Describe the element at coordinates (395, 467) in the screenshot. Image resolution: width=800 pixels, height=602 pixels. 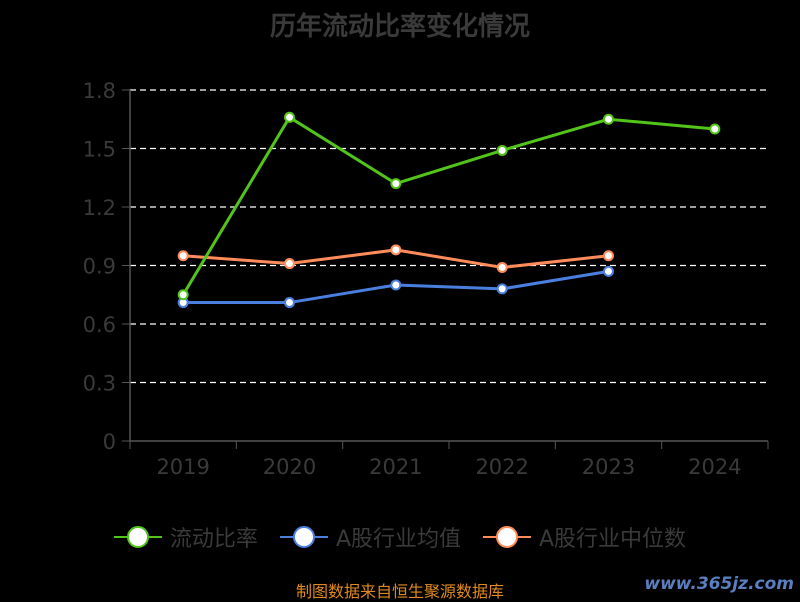
I see `x-tick-label: 2021` at that location.